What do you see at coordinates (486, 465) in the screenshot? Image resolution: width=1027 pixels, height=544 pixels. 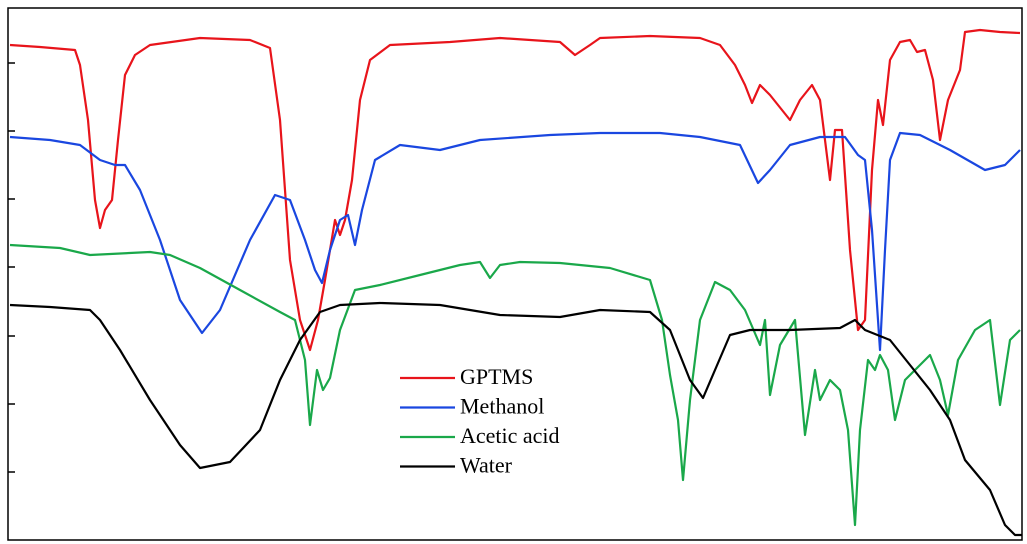 I see `legend-label: Water` at bounding box center [486, 465].